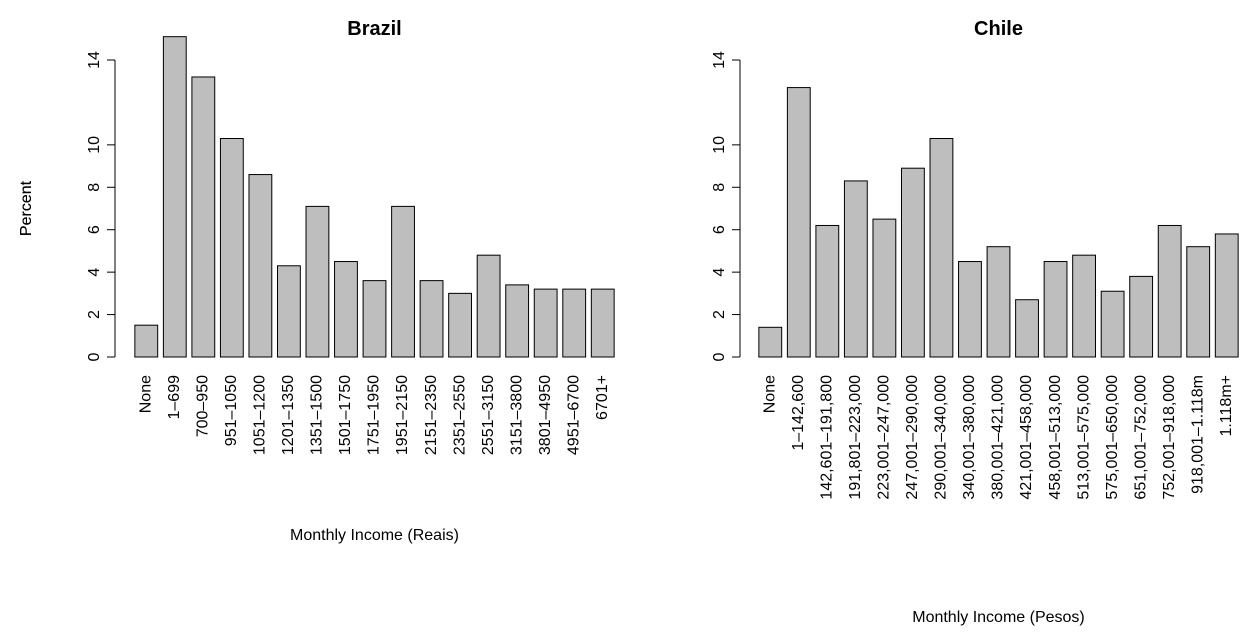  I want to click on x-axis-title: Monthly Income (Pesos), so click(998, 617).